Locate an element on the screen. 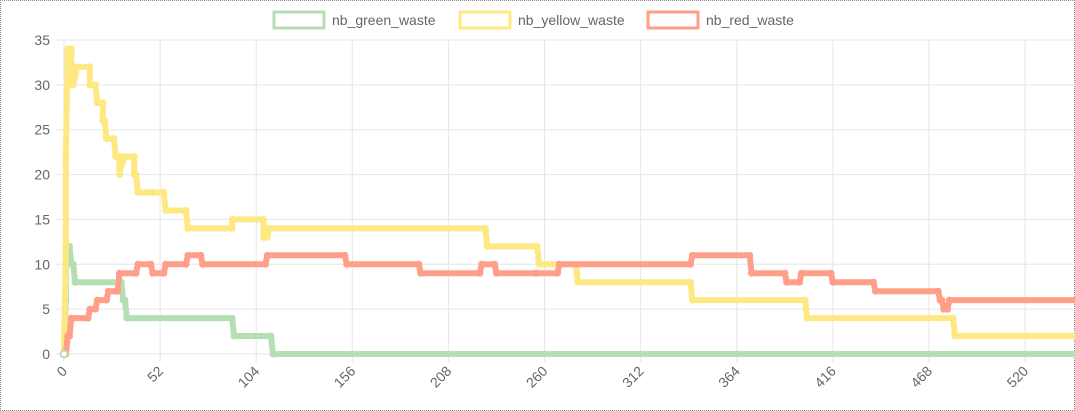 The image size is (1075, 411). y-tick-label: 0 is located at coordinates (46, 354).